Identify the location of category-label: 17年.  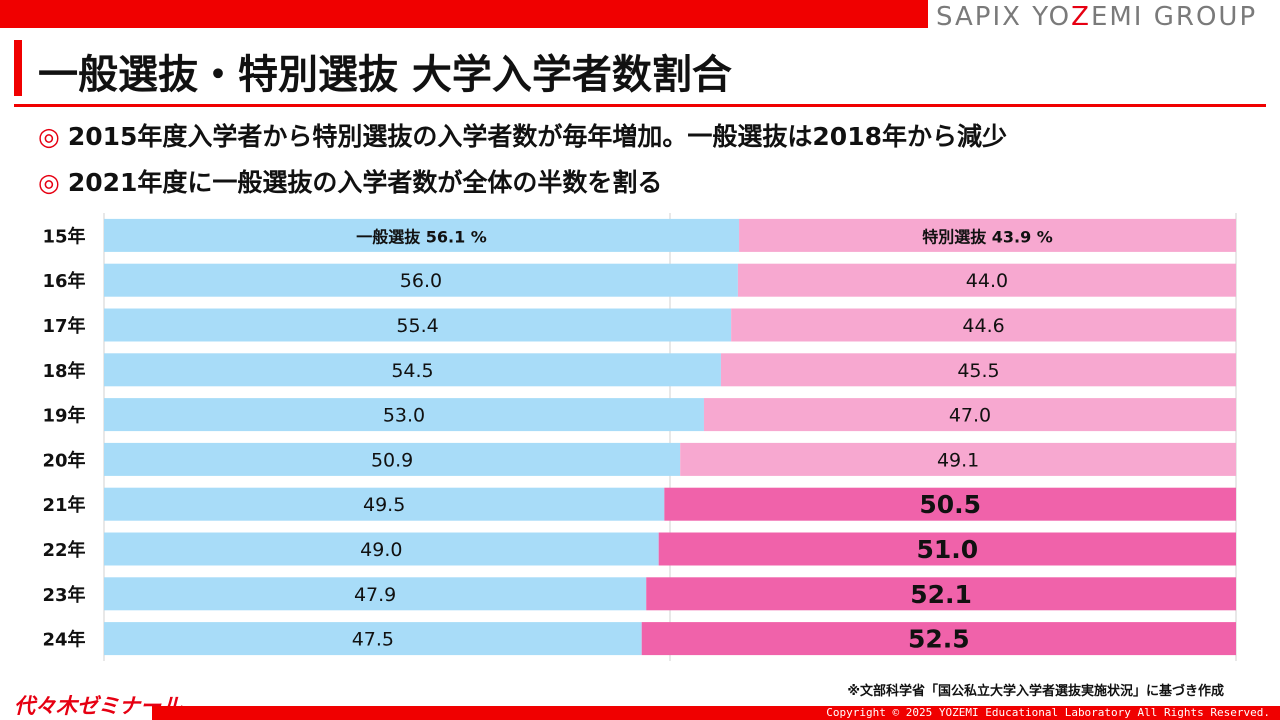
(63, 326).